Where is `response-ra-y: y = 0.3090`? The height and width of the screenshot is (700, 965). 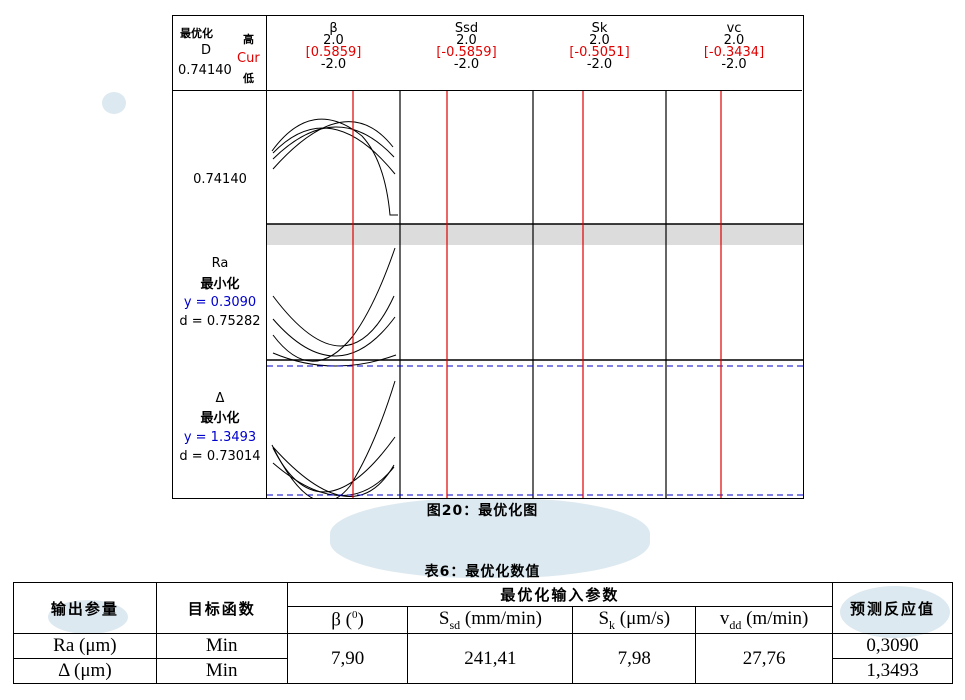
response-ra-y: y = 0.3090 is located at coordinates (220, 302).